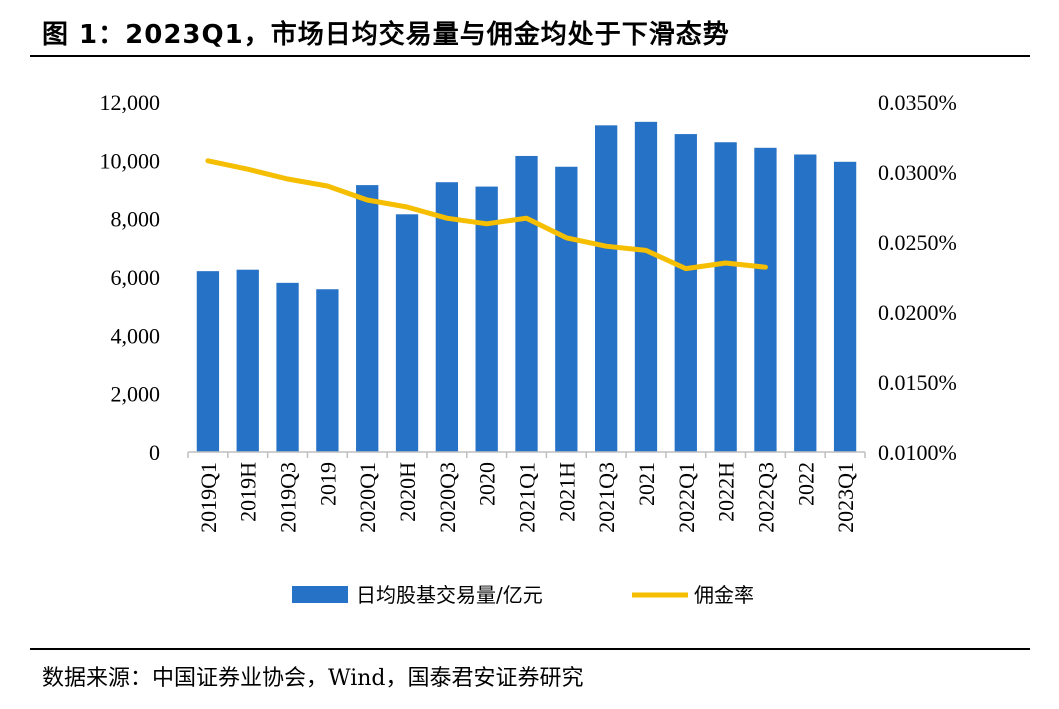  Describe the element at coordinates (136, 335) in the screenshot. I see `y-left-tick-label: 4,000` at that location.